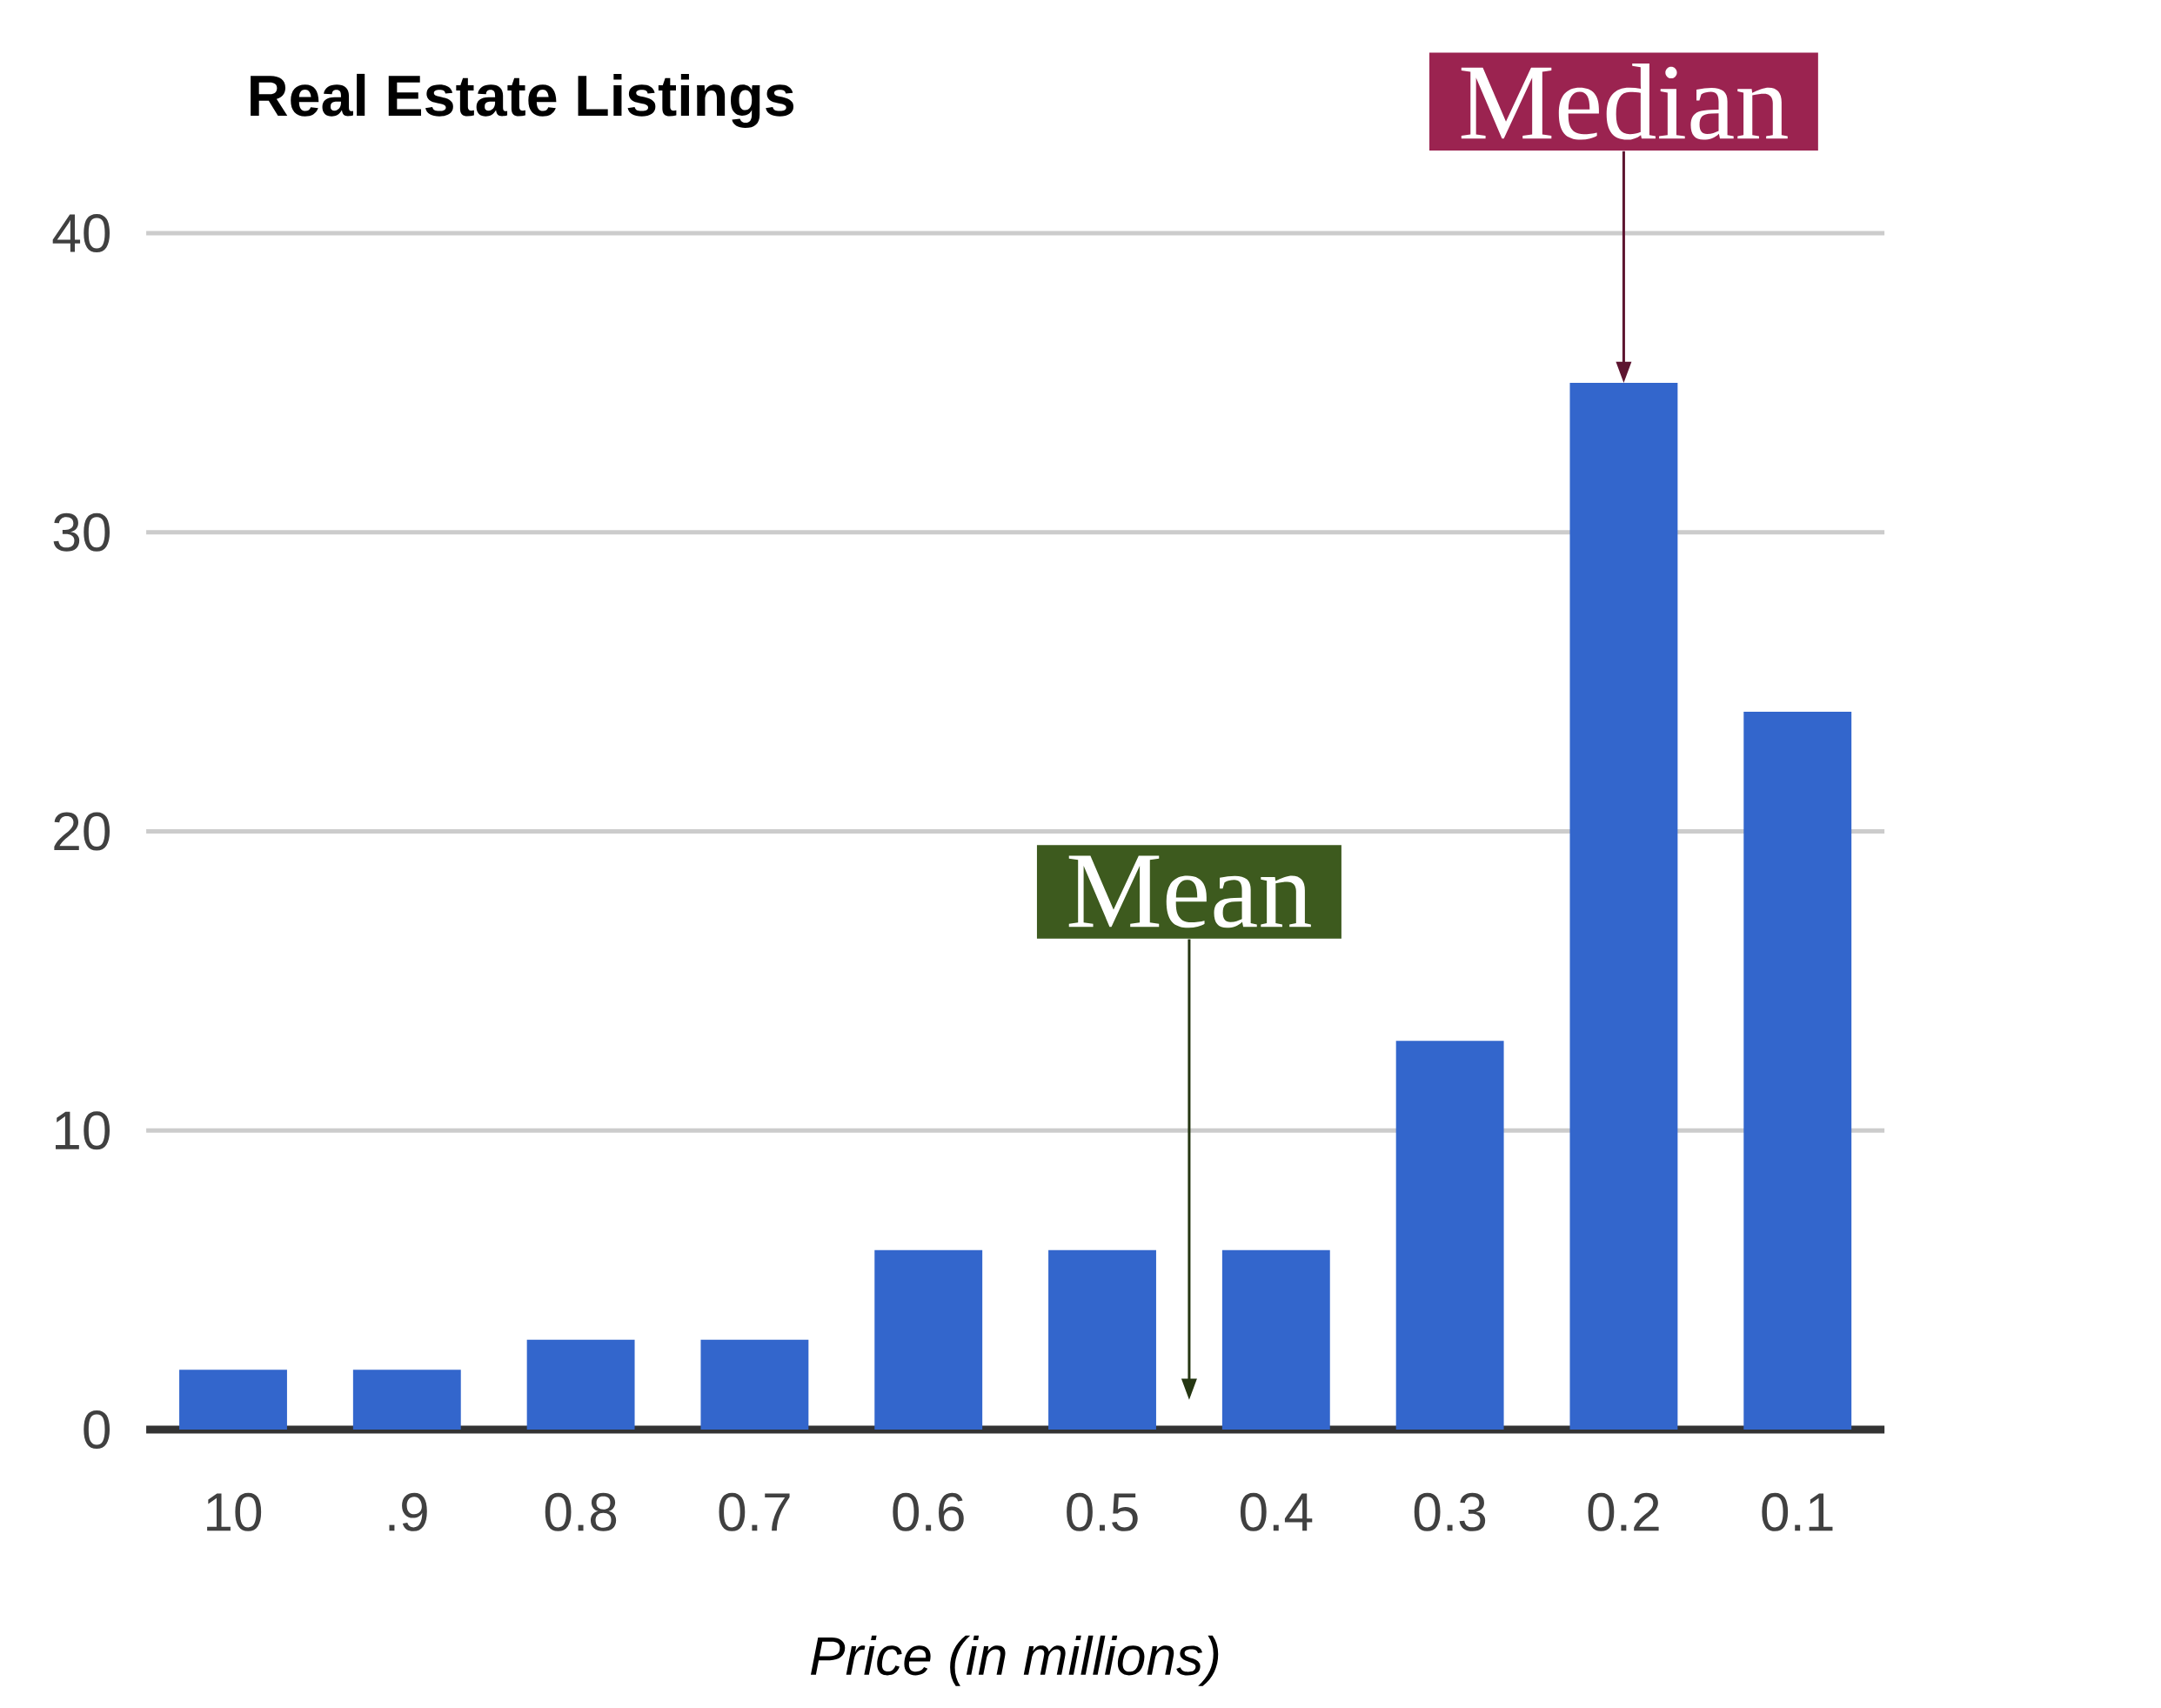 The width and height of the screenshot is (2161, 1708). What do you see at coordinates (522, 101) in the screenshot?
I see `chart-title: Real Estate Listings` at bounding box center [522, 101].